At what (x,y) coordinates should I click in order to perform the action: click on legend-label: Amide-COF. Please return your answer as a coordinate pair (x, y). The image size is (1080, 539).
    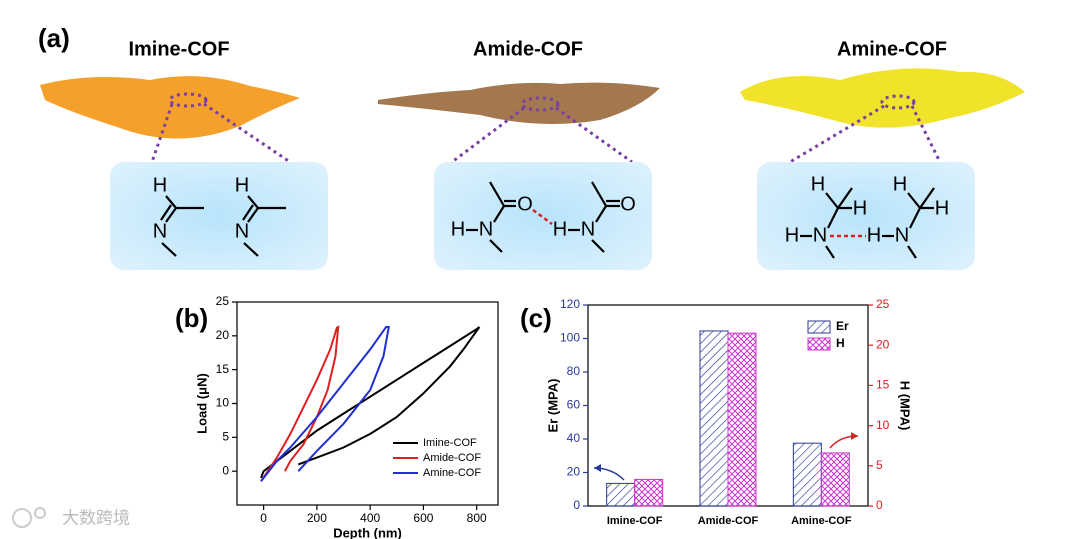
    Looking at the image, I should click on (452, 458).